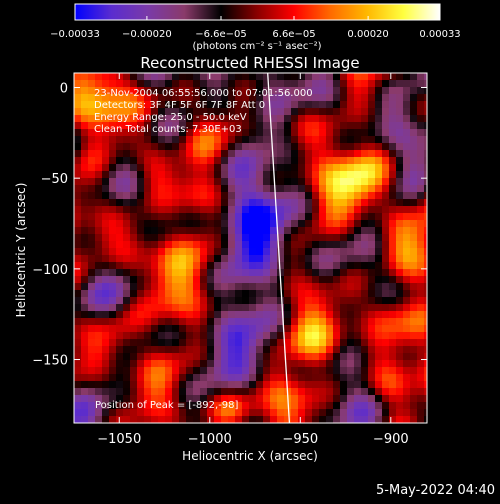  Describe the element at coordinates (439, 34) in the screenshot. I see `colorbar-tick-label: 0.00033` at that location.